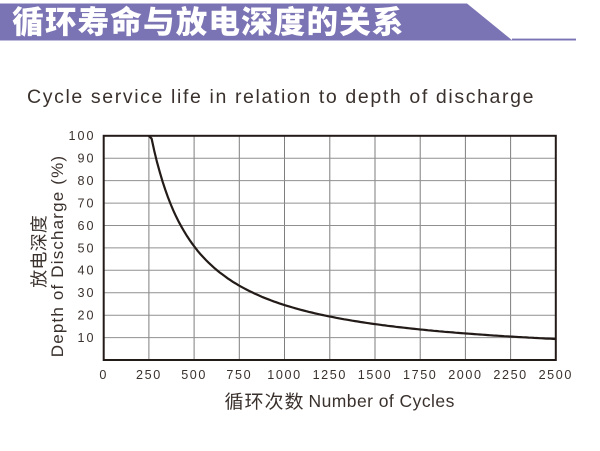 This screenshot has width=600, height=451. What do you see at coordinates (103, 375) in the screenshot?
I see `svg-text: 0` at bounding box center [103, 375].